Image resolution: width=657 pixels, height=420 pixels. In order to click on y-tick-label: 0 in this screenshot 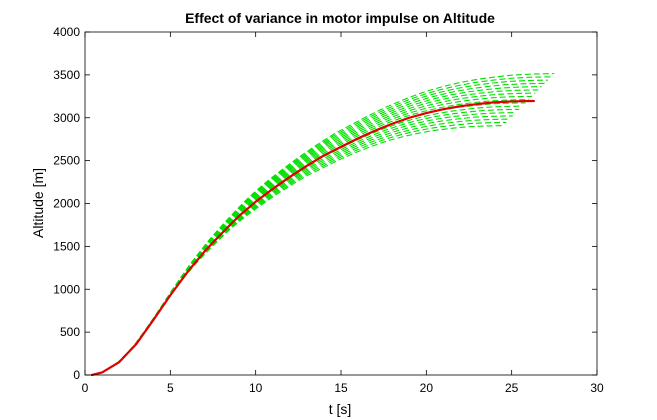, I will do `click(76, 375)`.